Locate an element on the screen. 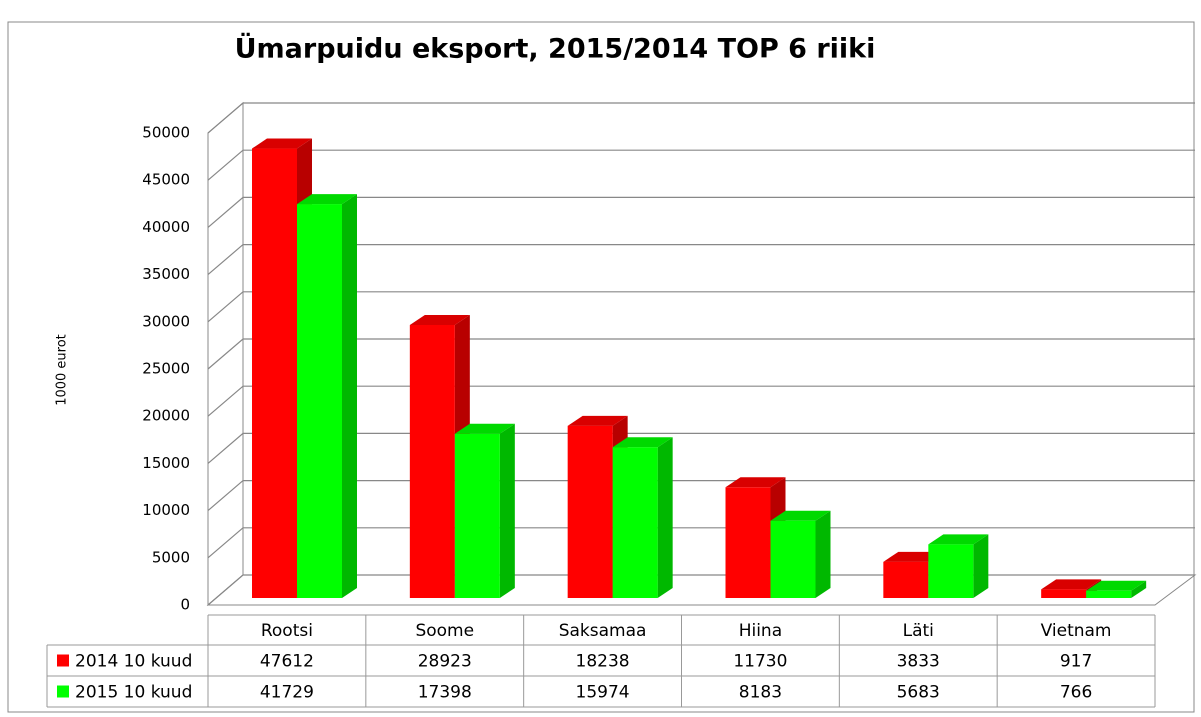  x-tick-label: Saksamaa is located at coordinates (603, 631).